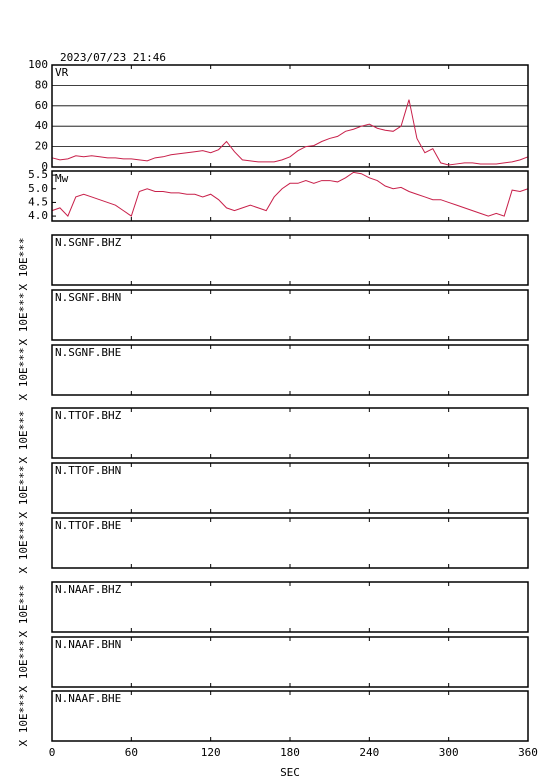 This screenshot has height=781, width=554. Describe the element at coordinates (41, 146) in the screenshot. I see `y-tick-label: 20` at that location.